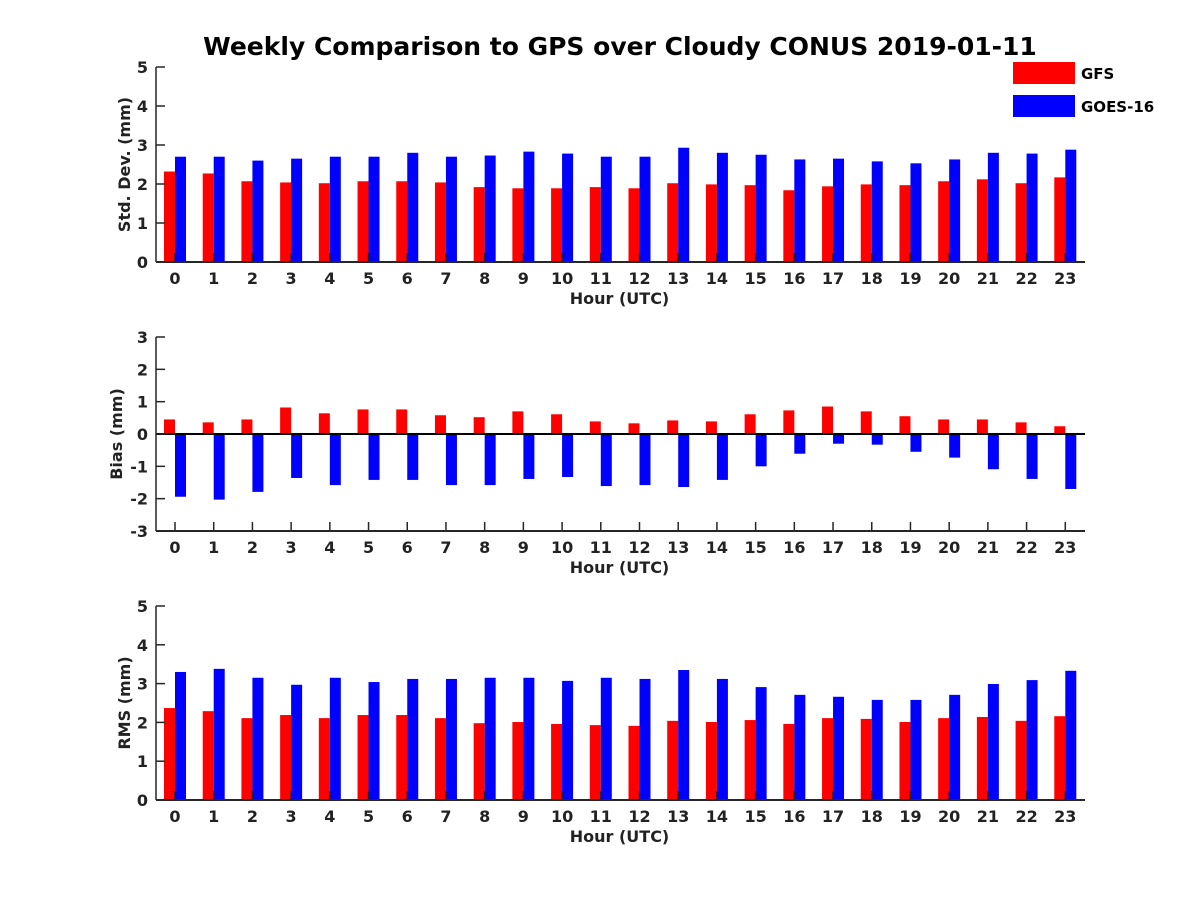  Describe the element at coordinates (988, 816) in the screenshot. I see `x-tick-label: 21` at that location.